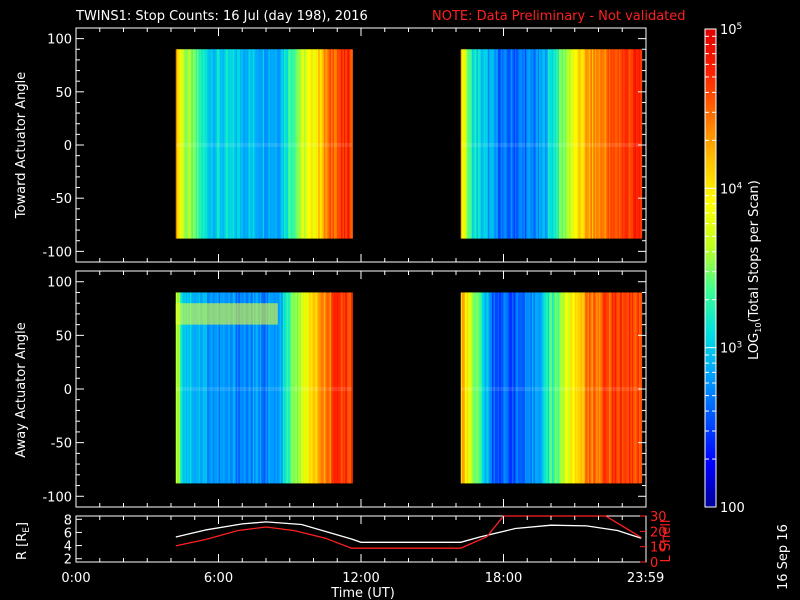 Image resolution: width=800 pixels, height=600 pixels. I want to click on x-tick-label: 18:00, so click(503, 578).